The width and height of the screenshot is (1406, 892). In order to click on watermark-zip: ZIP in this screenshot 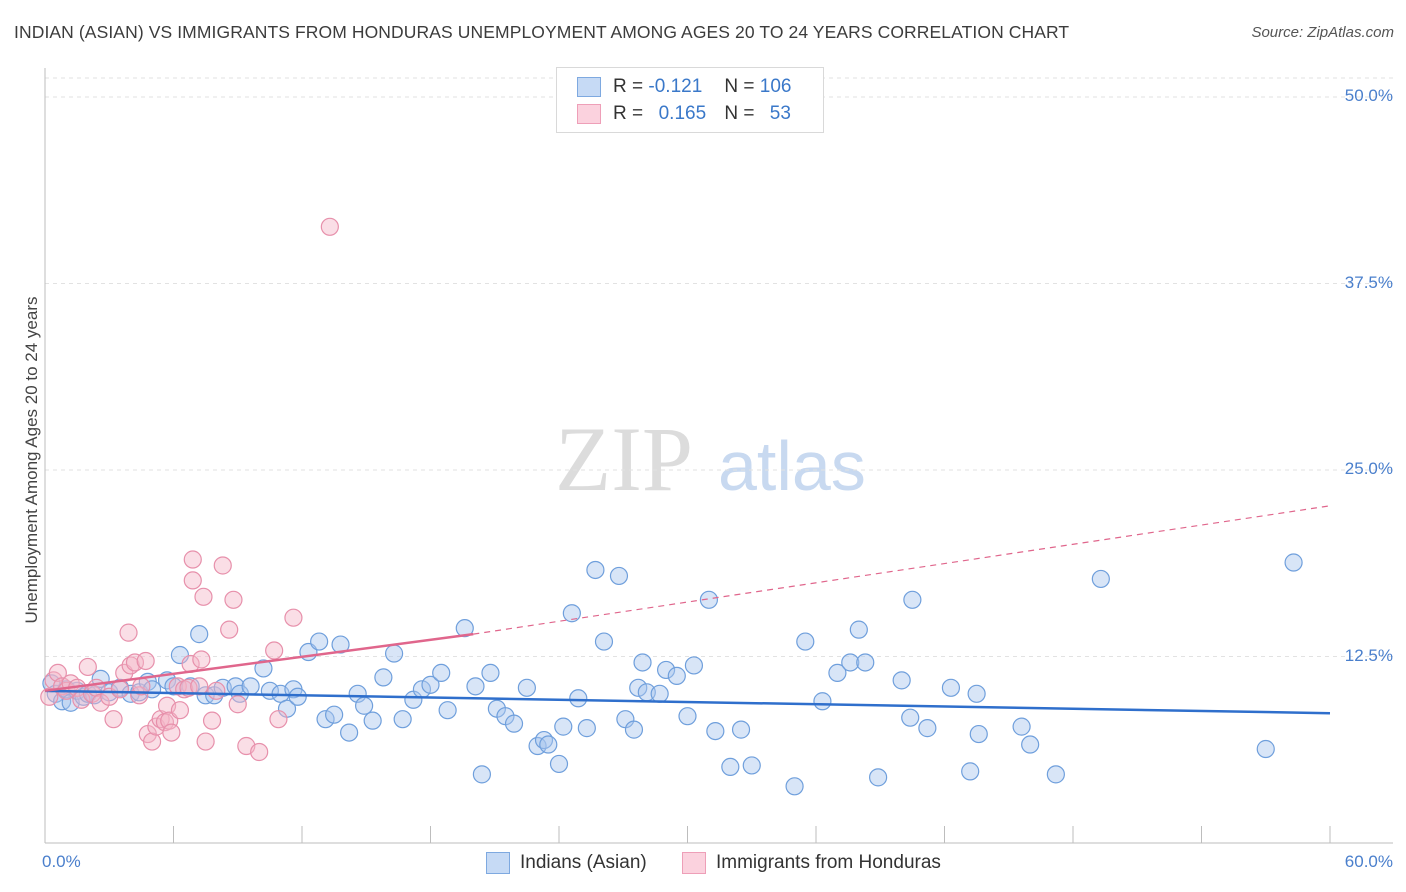, I will do `click(624, 459)`.